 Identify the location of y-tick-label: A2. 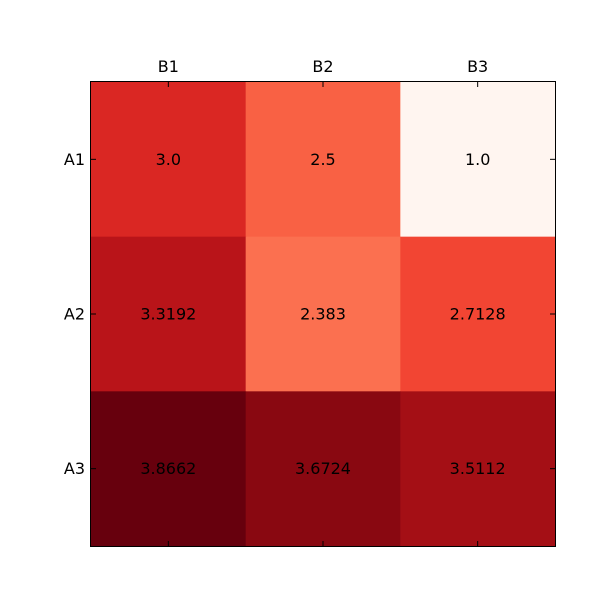
(74, 314).